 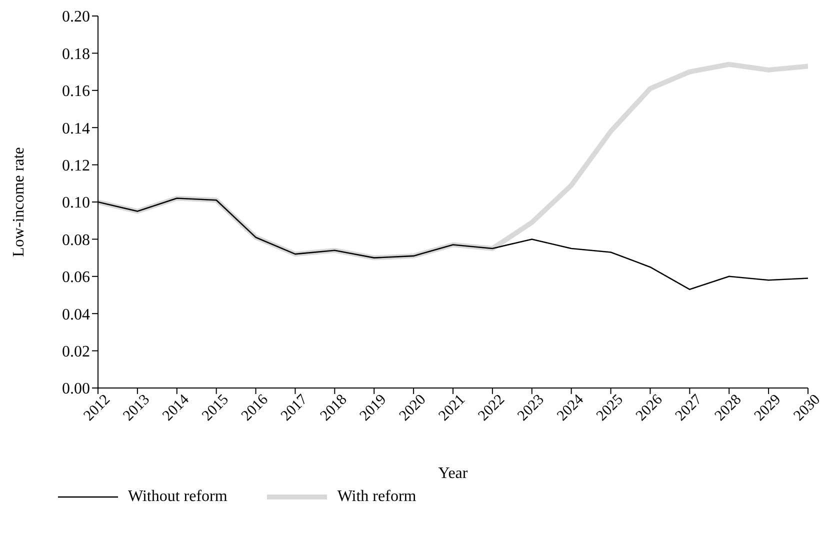 What do you see at coordinates (76, 315) in the screenshot?
I see `y-tick-label: 0.04` at bounding box center [76, 315].